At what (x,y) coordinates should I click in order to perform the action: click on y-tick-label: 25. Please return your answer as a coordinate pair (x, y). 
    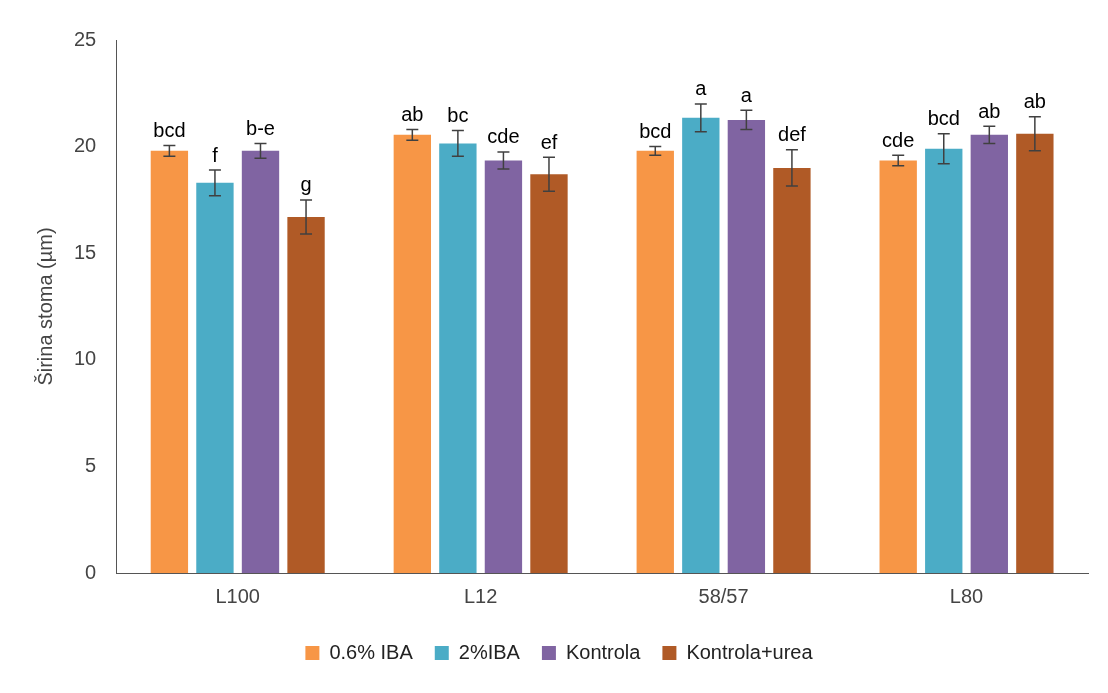
    Looking at the image, I should click on (85, 38).